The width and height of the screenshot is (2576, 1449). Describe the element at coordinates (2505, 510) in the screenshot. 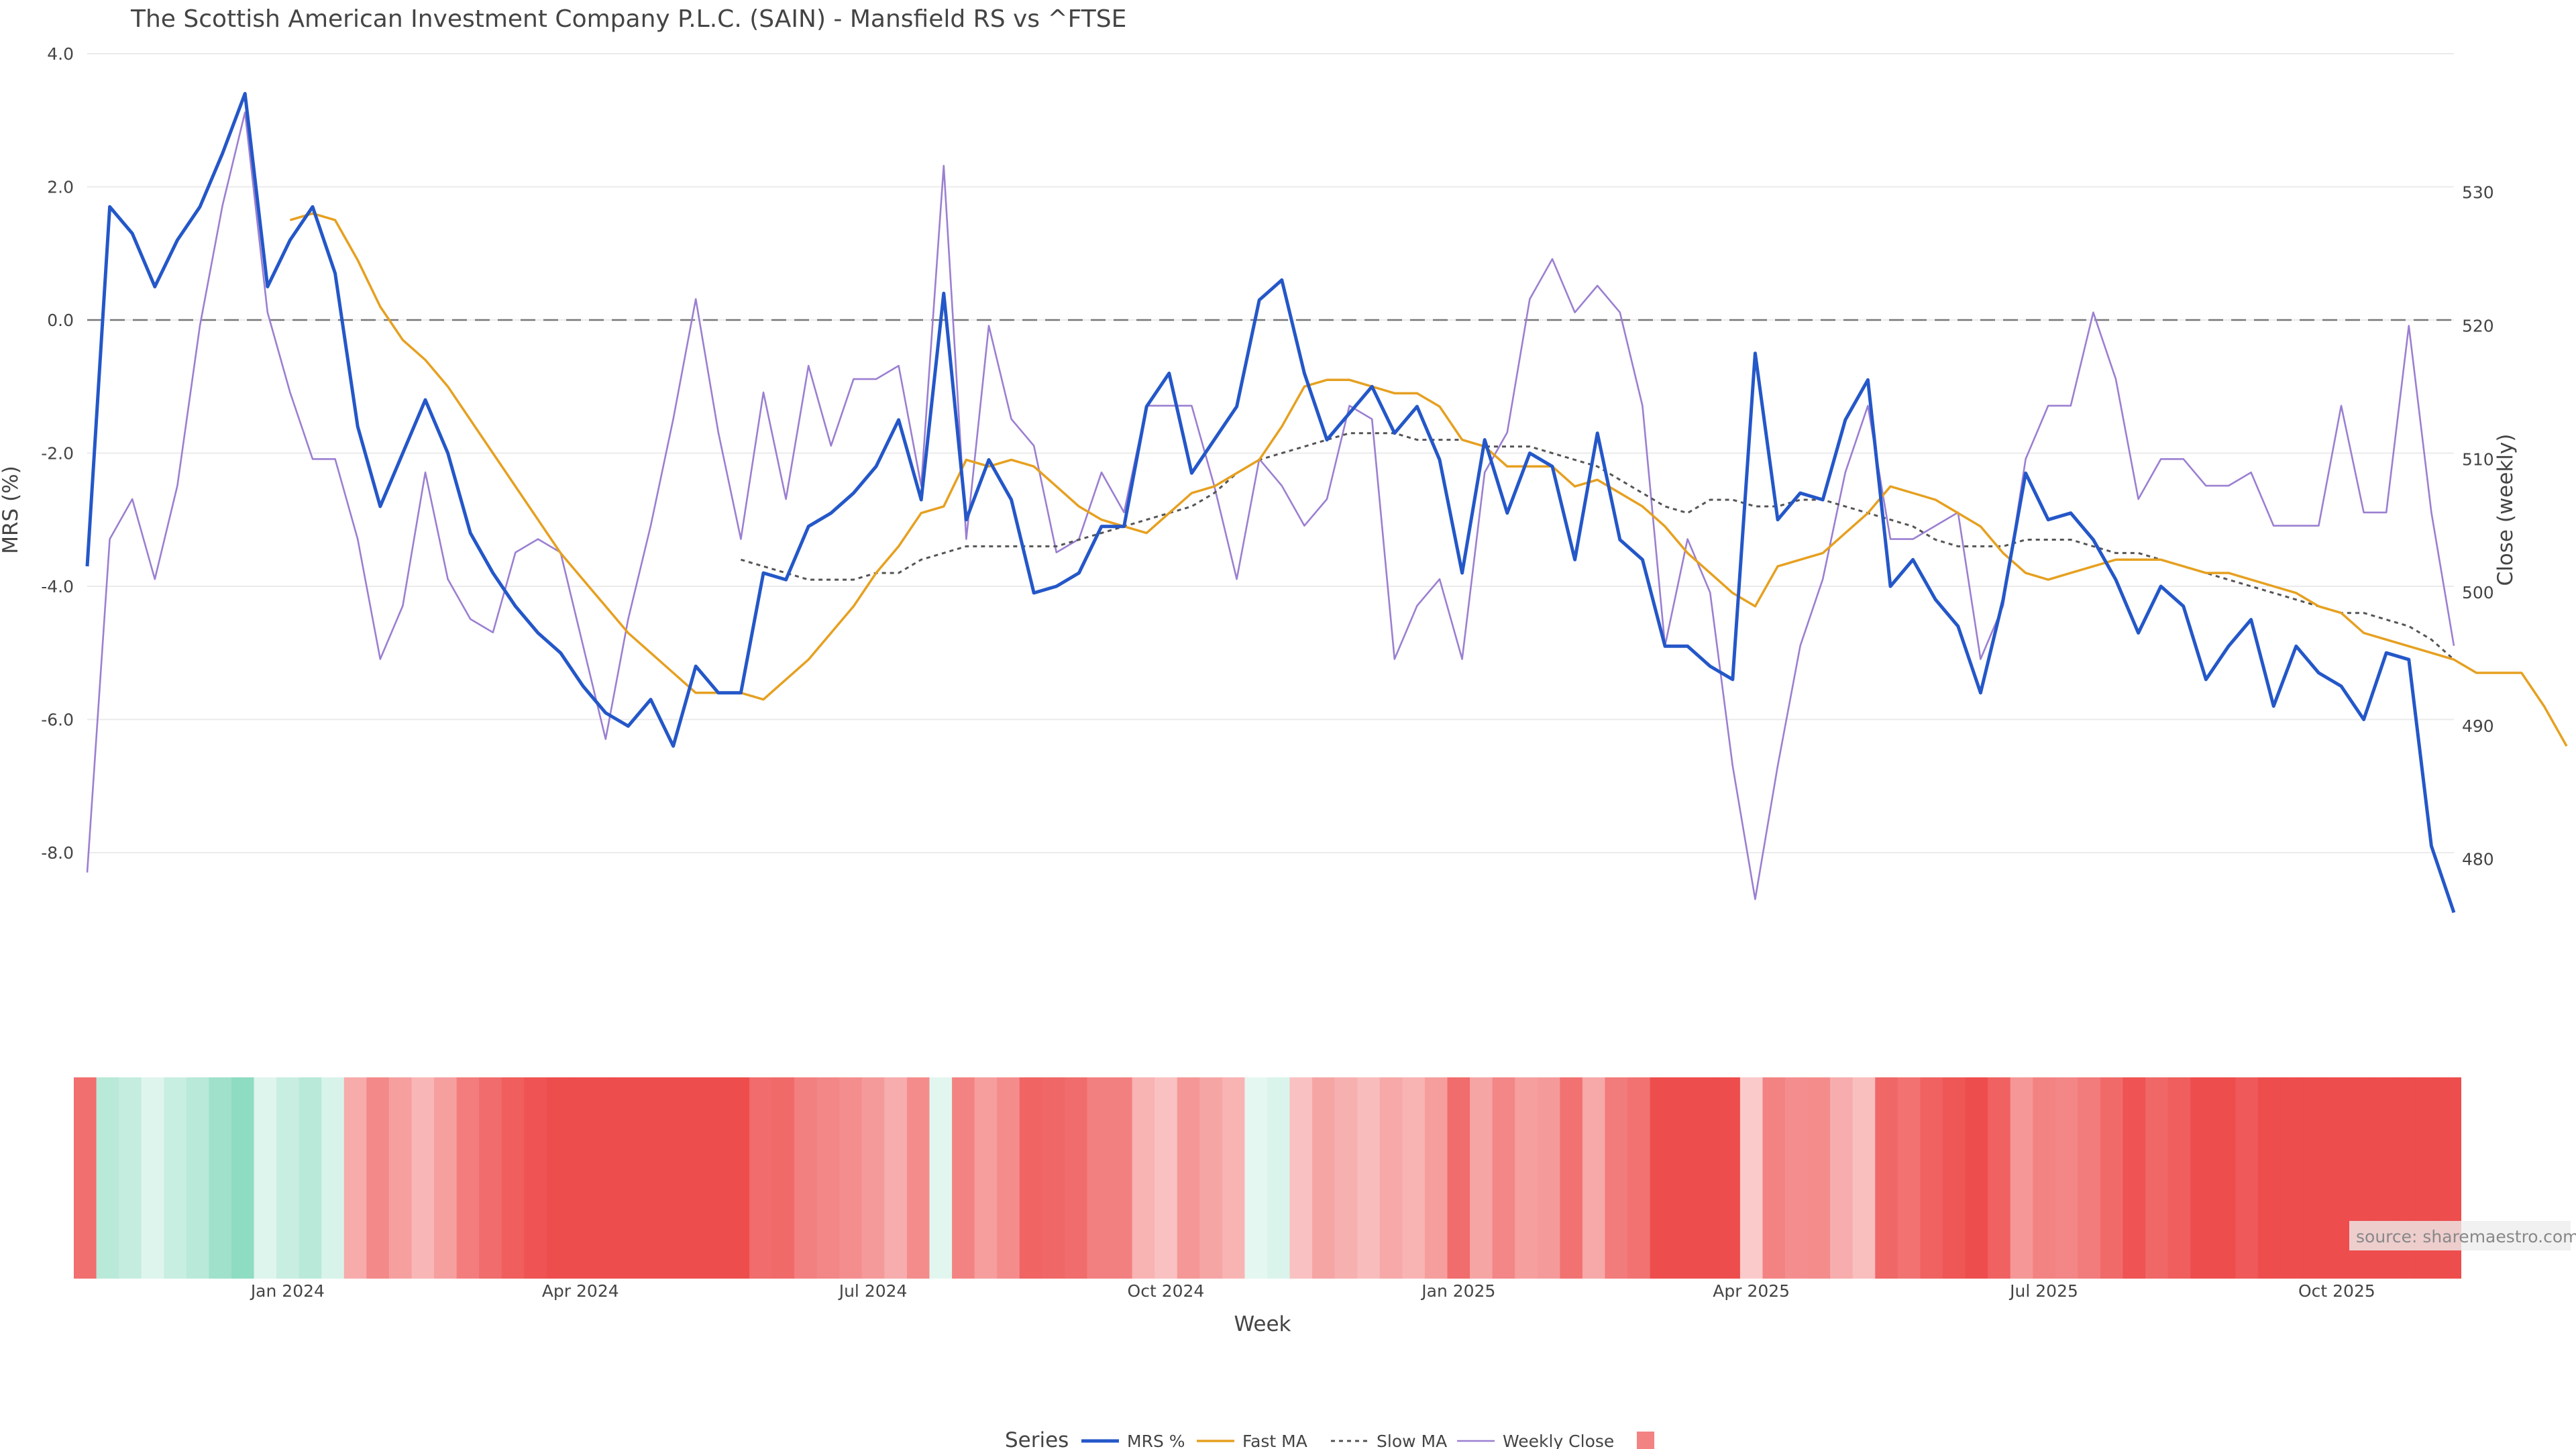

I see `y2-axis-title: Close (weekly)` at that location.